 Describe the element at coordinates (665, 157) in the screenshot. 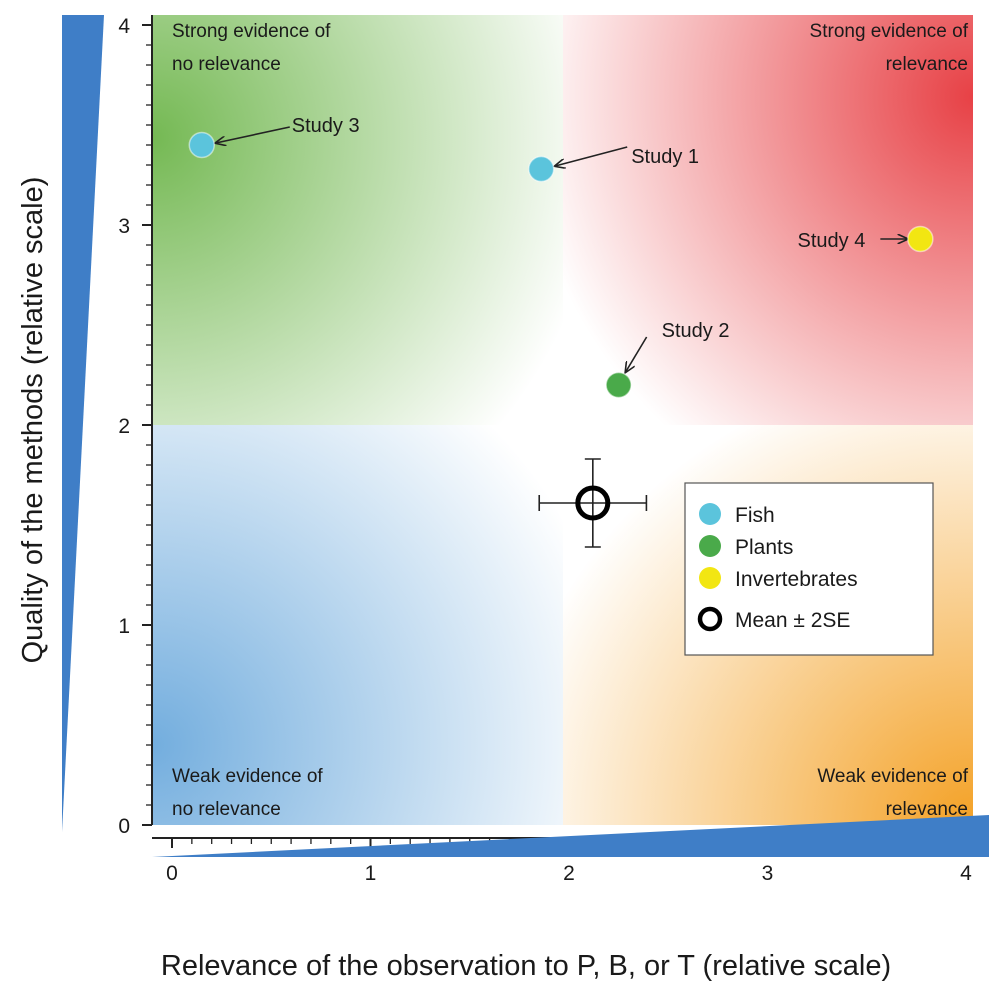

I see `annotation-label-study-1: Study 1` at that location.